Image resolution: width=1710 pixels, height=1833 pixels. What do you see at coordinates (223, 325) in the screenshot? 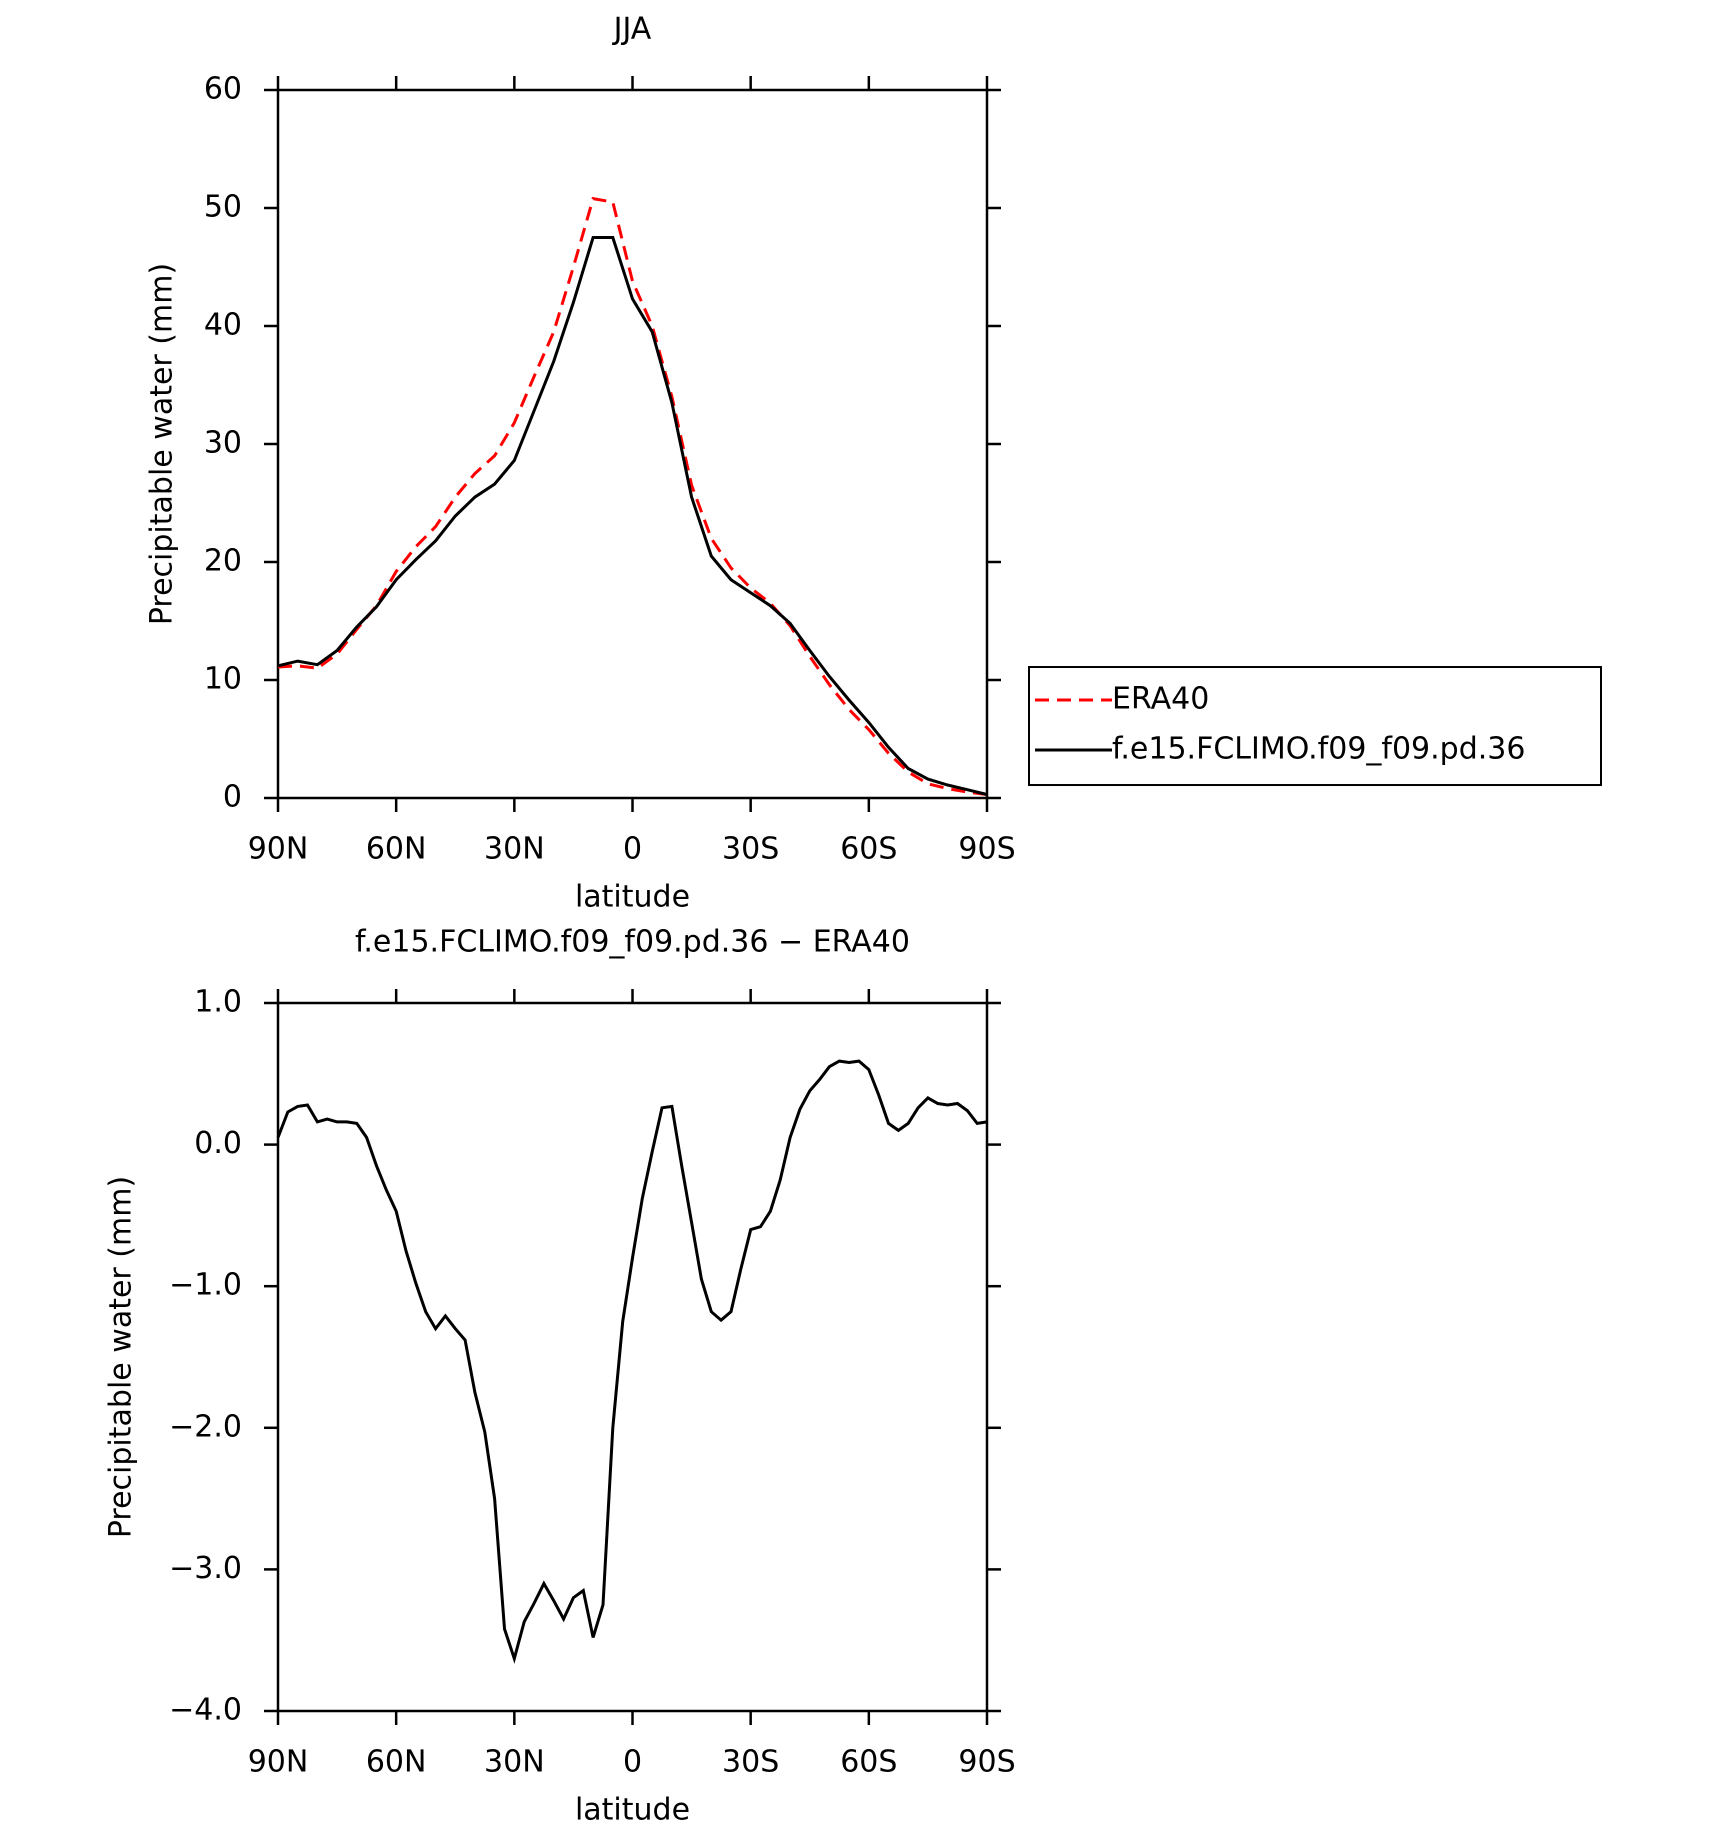
I see `y-tick-label: 40` at bounding box center [223, 325].